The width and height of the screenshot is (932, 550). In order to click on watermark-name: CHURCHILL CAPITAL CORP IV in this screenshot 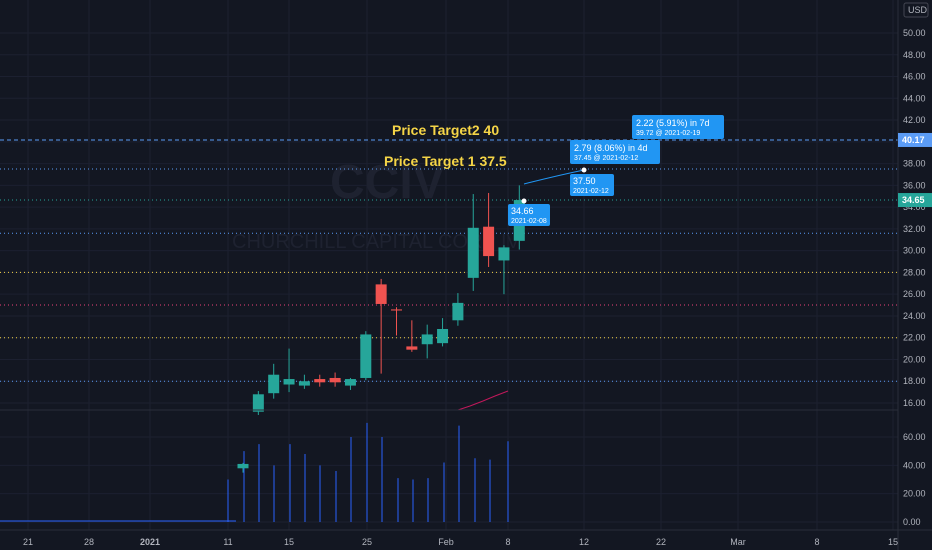, I will do `click(376, 242)`.